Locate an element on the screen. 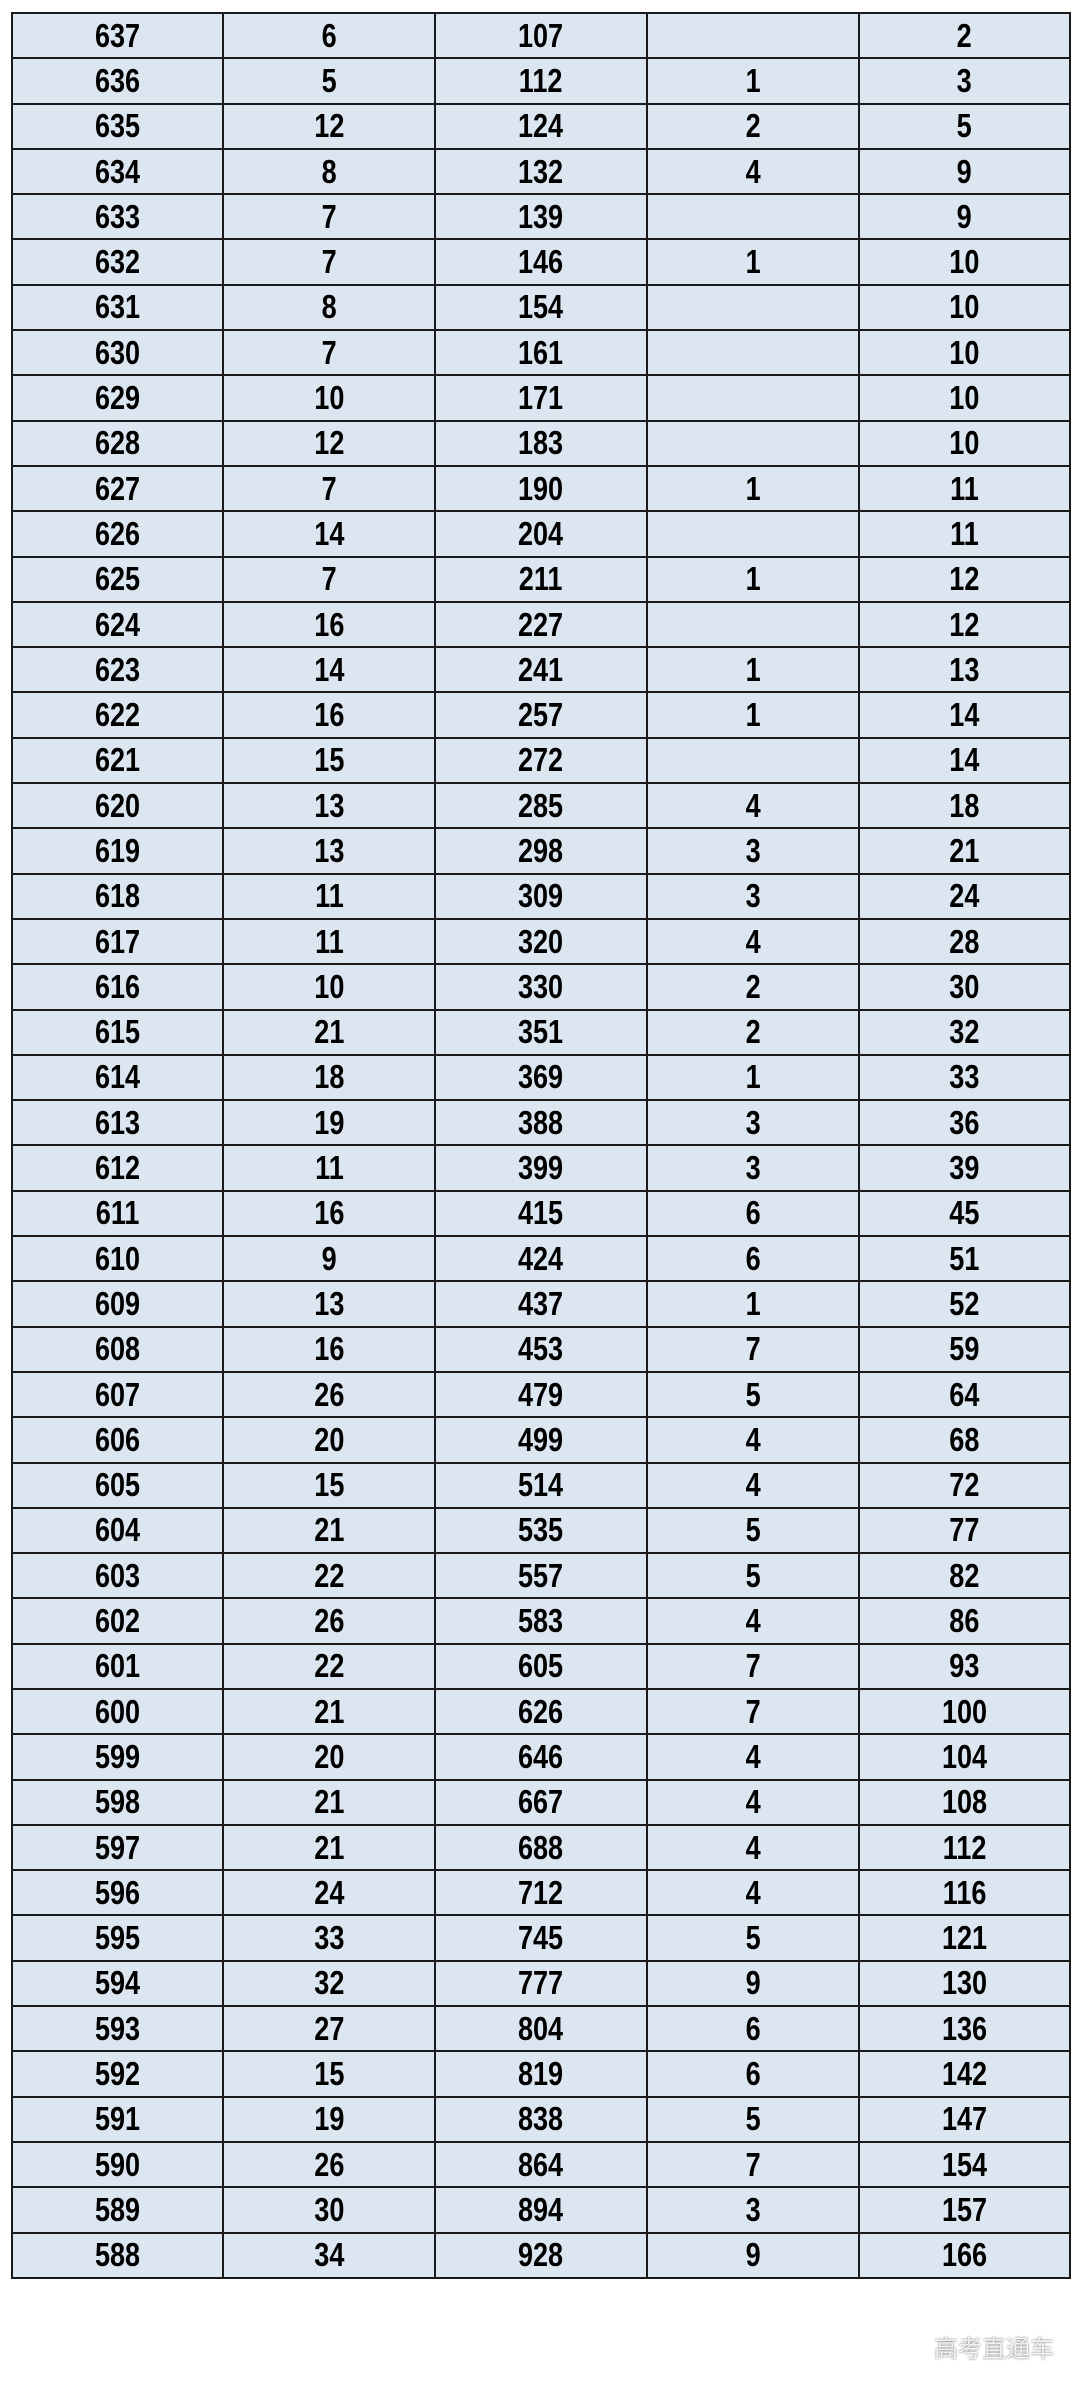 The width and height of the screenshot is (1080, 2388). cell-cumulative: 257 is located at coordinates (541, 715).